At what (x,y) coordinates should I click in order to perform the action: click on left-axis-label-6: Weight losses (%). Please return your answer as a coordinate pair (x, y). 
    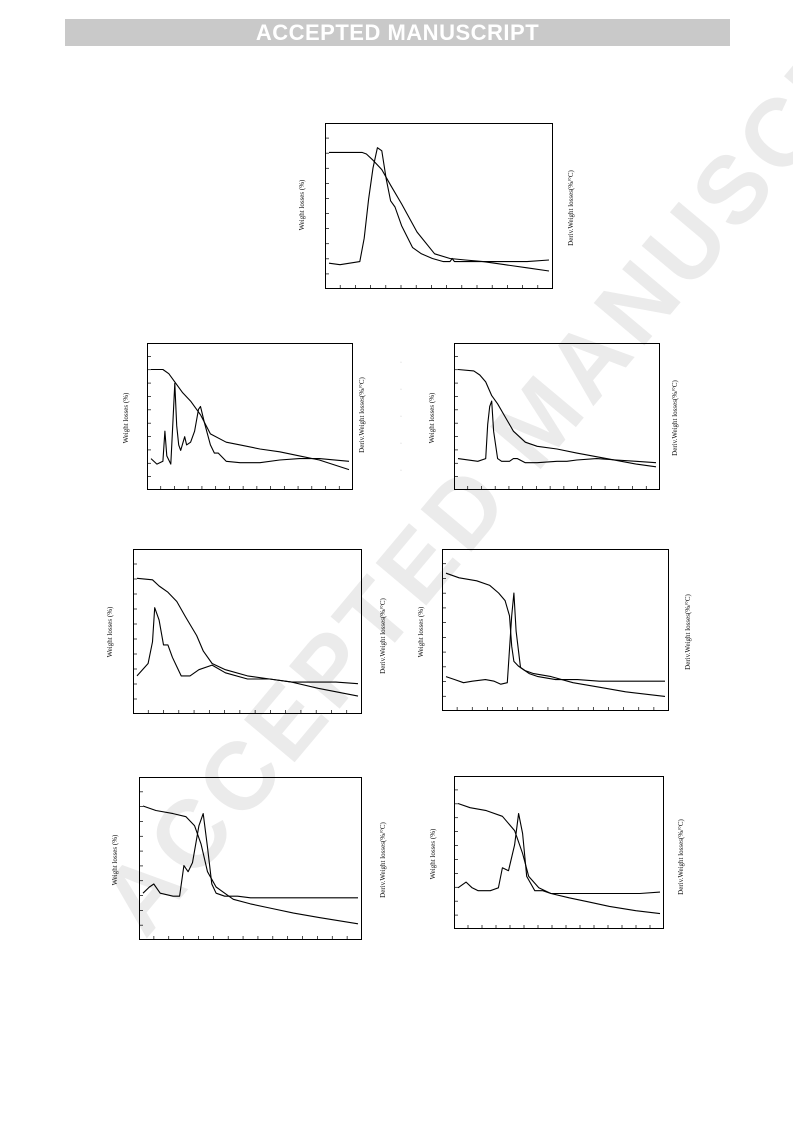
    Looking at the image, I should click on (115, 860).